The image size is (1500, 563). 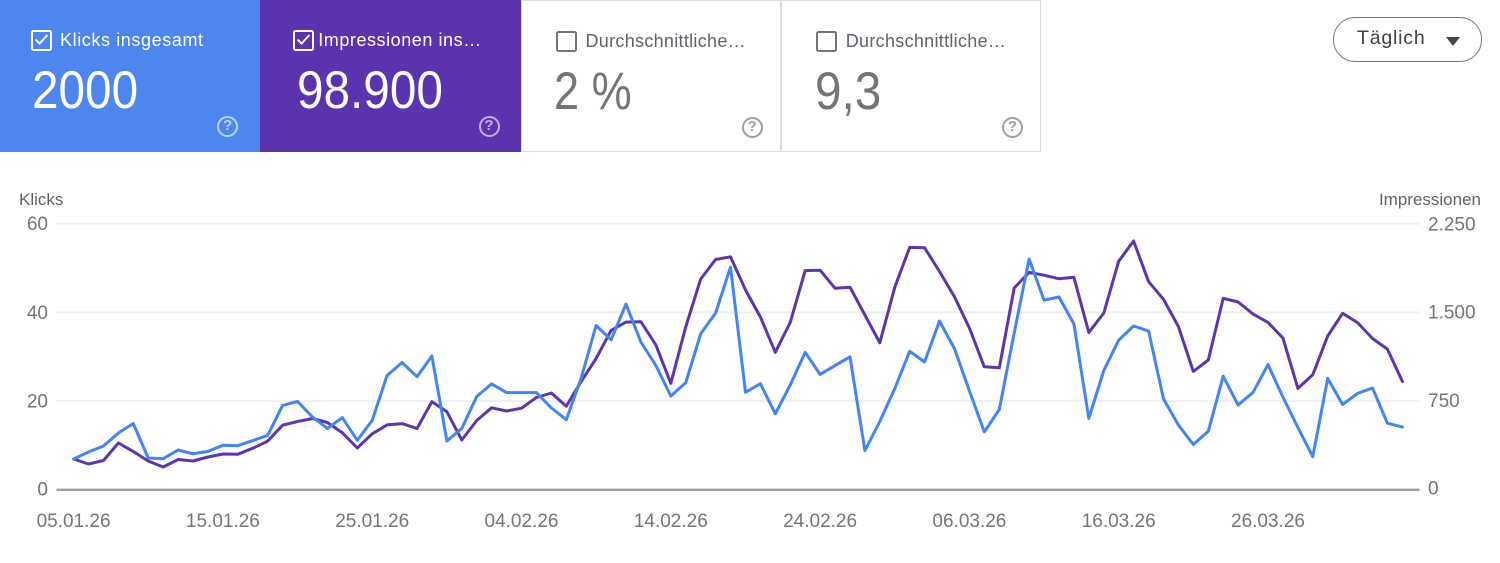 What do you see at coordinates (1119, 521) in the screenshot?
I see `svg-text: 16.03.26` at bounding box center [1119, 521].